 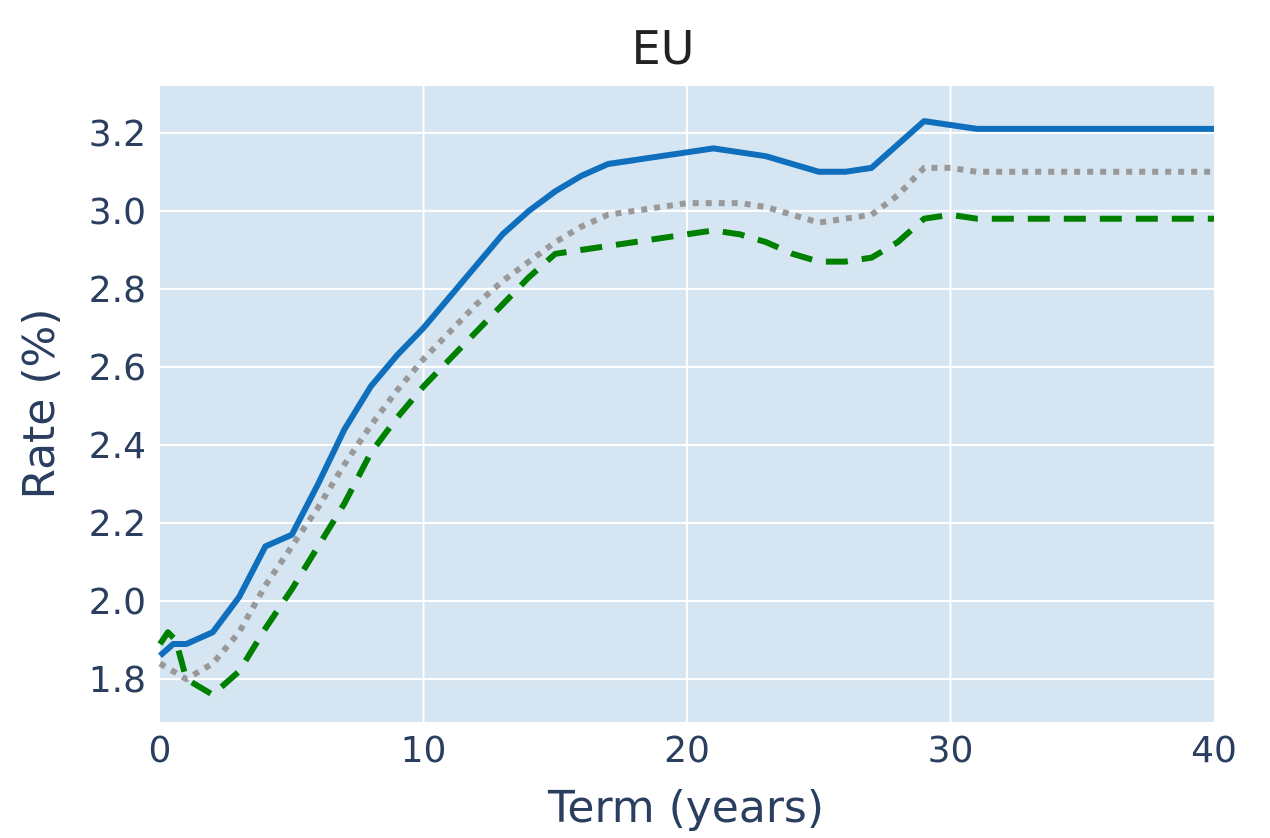 What do you see at coordinates (687, 750) in the screenshot?
I see `x-tick-label: 20` at bounding box center [687, 750].